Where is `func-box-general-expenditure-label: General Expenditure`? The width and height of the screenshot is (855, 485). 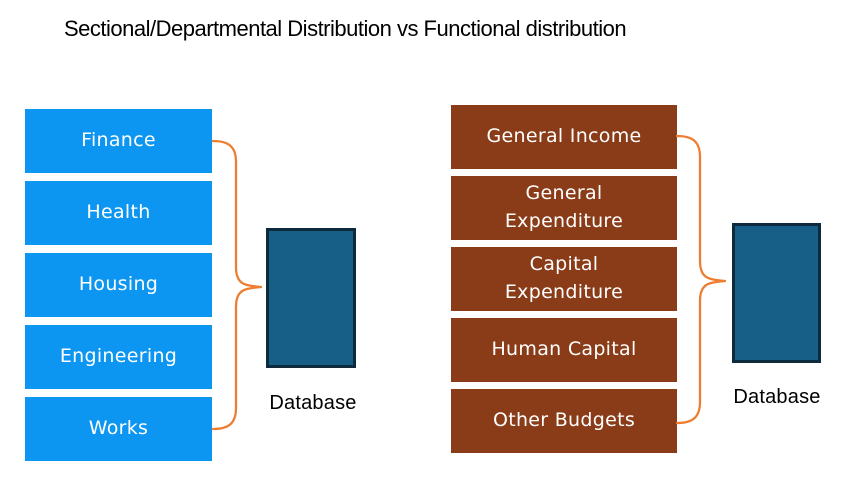
func-box-general-expenditure-label: General Expenditure is located at coordinates (564, 207).